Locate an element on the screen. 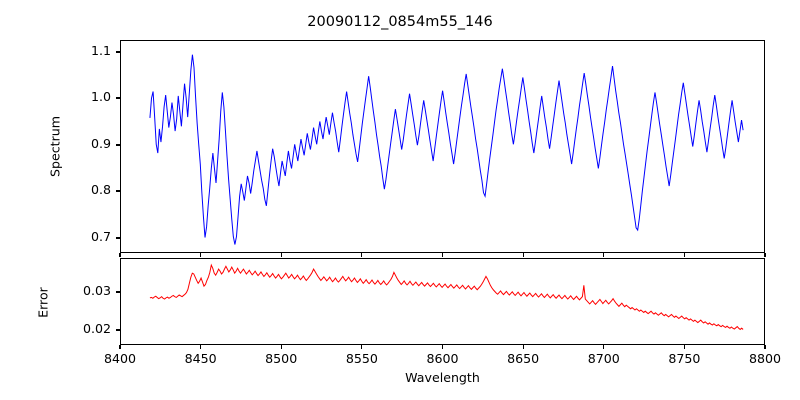 This screenshot has height=400, width=800. ytick-spectrum-label-1: 1.0 is located at coordinates (100, 96).